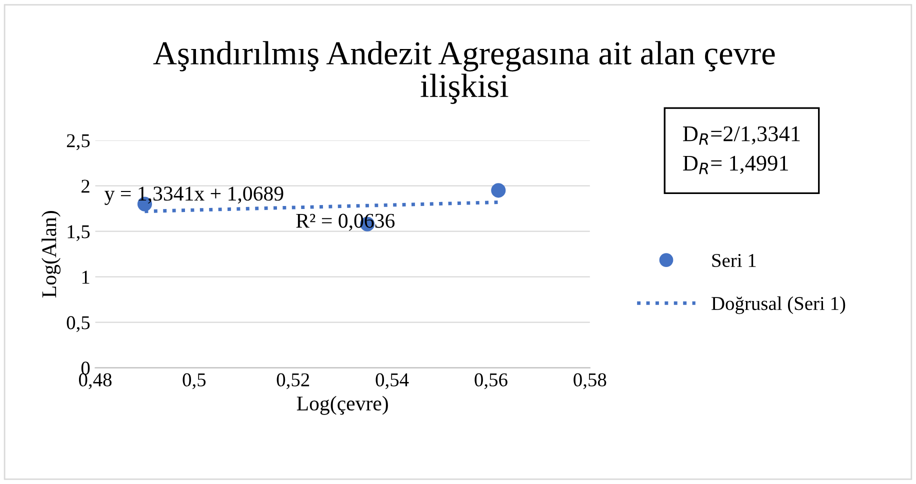 This screenshot has width=916, height=484. I want to click on x-axis-title: Log(çevre), so click(342, 405).